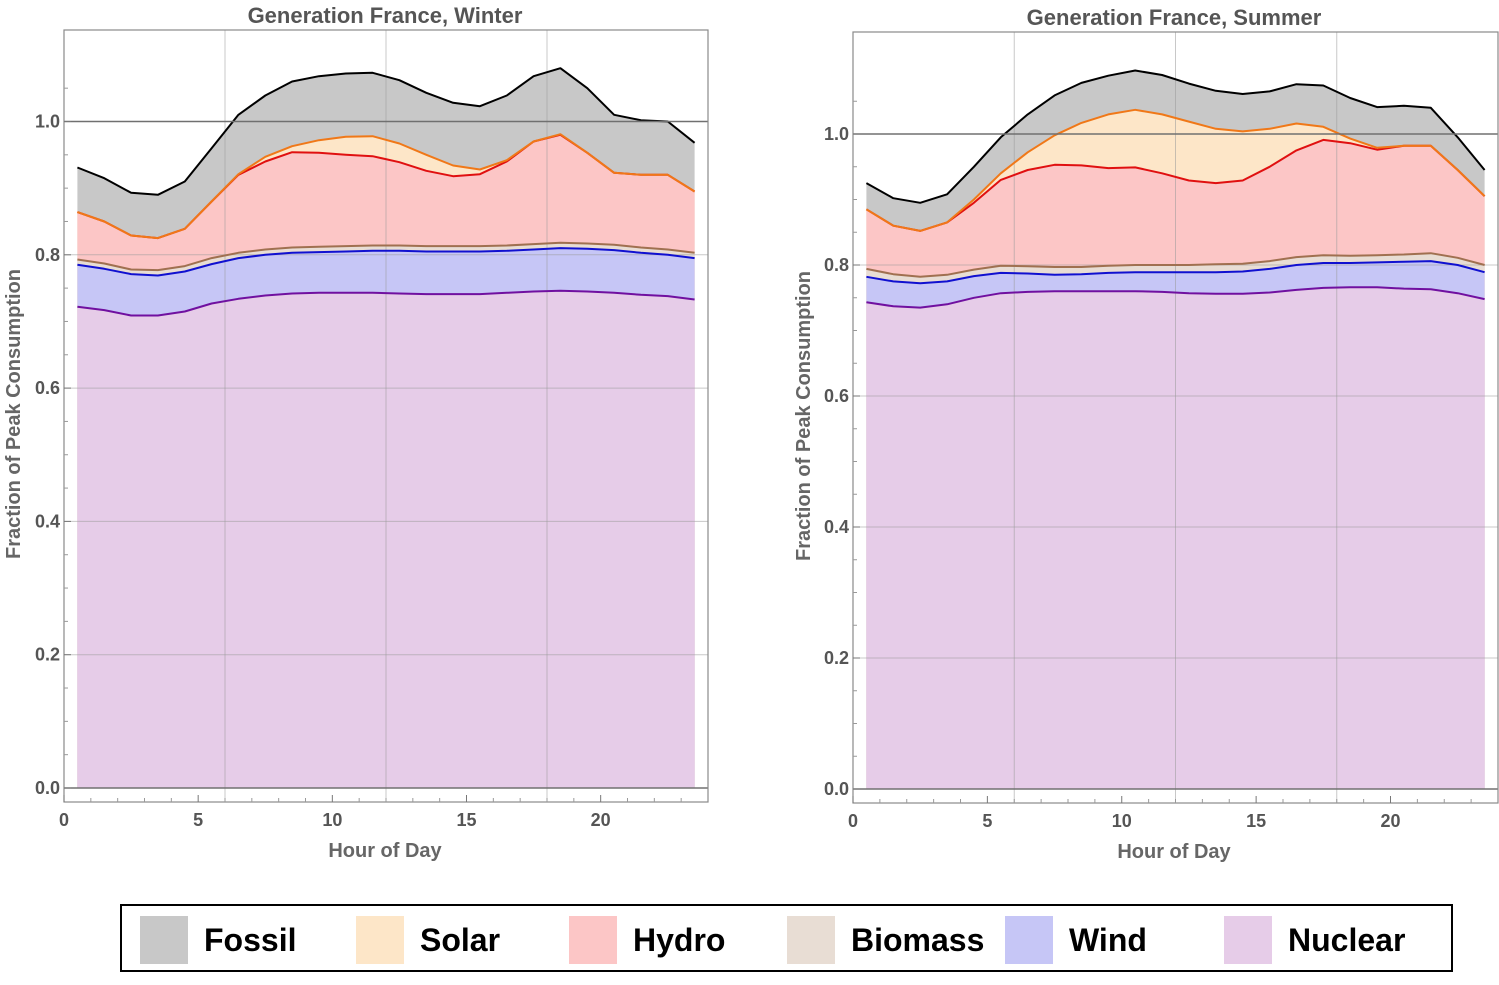 Image resolution: width=1499 pixels, height=985 pixels. What do you see at coordinates (1347, 940) in the screenshot?
I see `legend-label-nuclear: Nuclear` at bounding box center [1347, 940].